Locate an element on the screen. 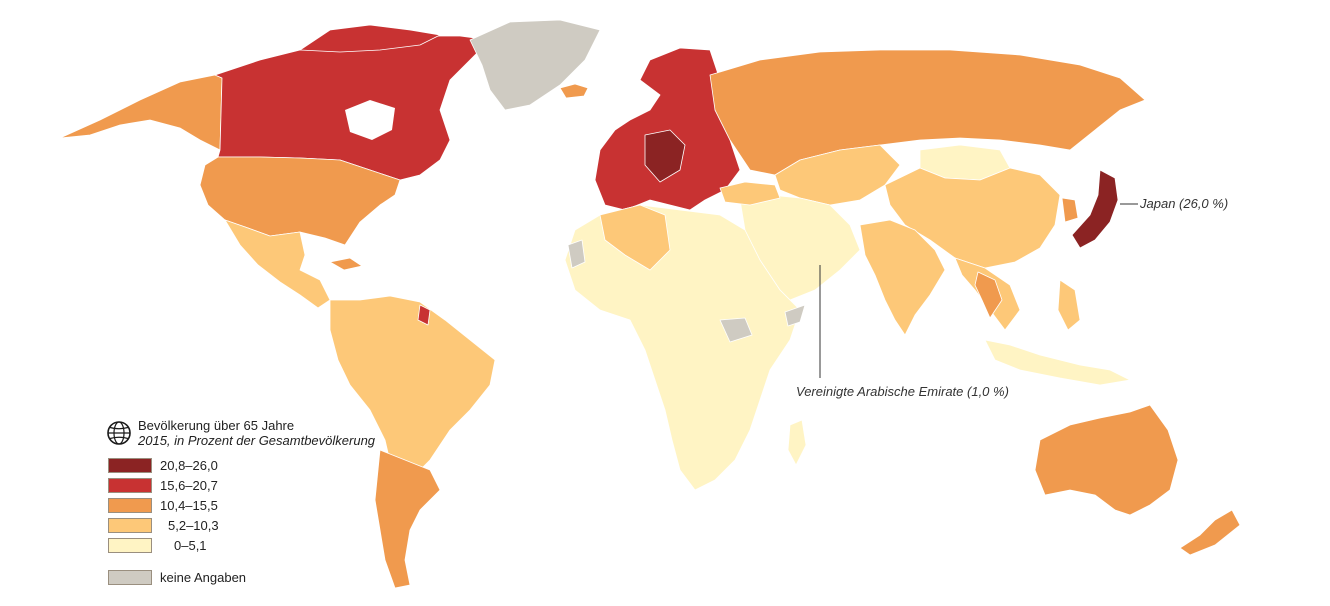  globe-icon is located at coordinates (119, 433).